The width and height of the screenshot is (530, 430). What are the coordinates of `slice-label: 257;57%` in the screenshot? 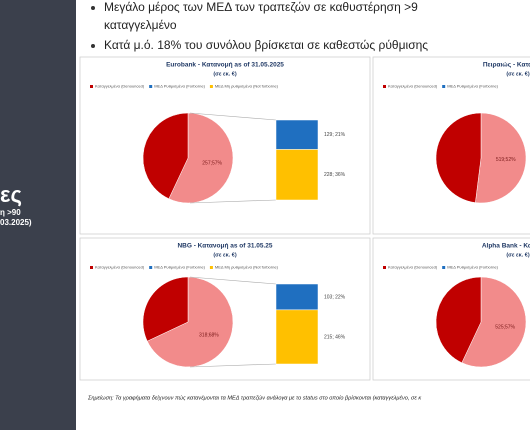 It's located at (212, 164).